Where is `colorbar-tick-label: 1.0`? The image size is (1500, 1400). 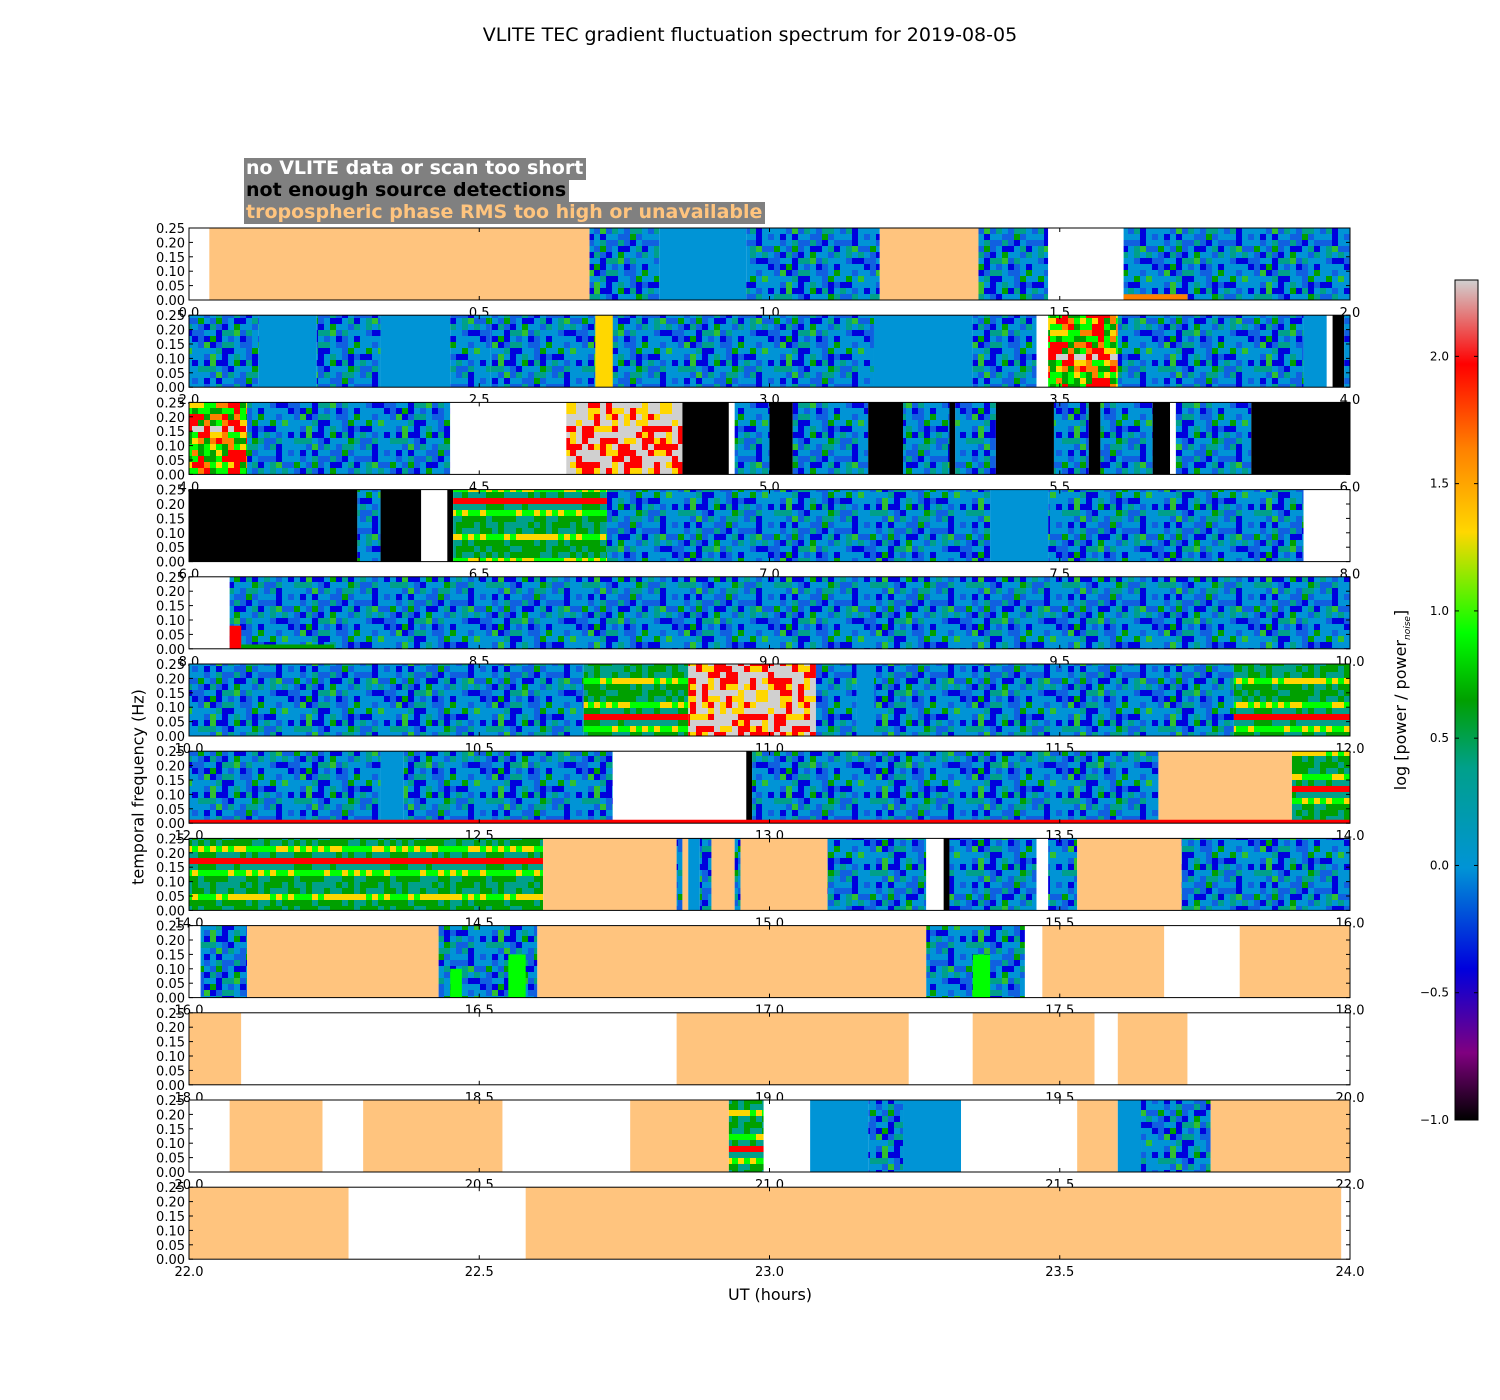
colorbar-tick-label: 1.0 is located at coordinates (1439, 611).